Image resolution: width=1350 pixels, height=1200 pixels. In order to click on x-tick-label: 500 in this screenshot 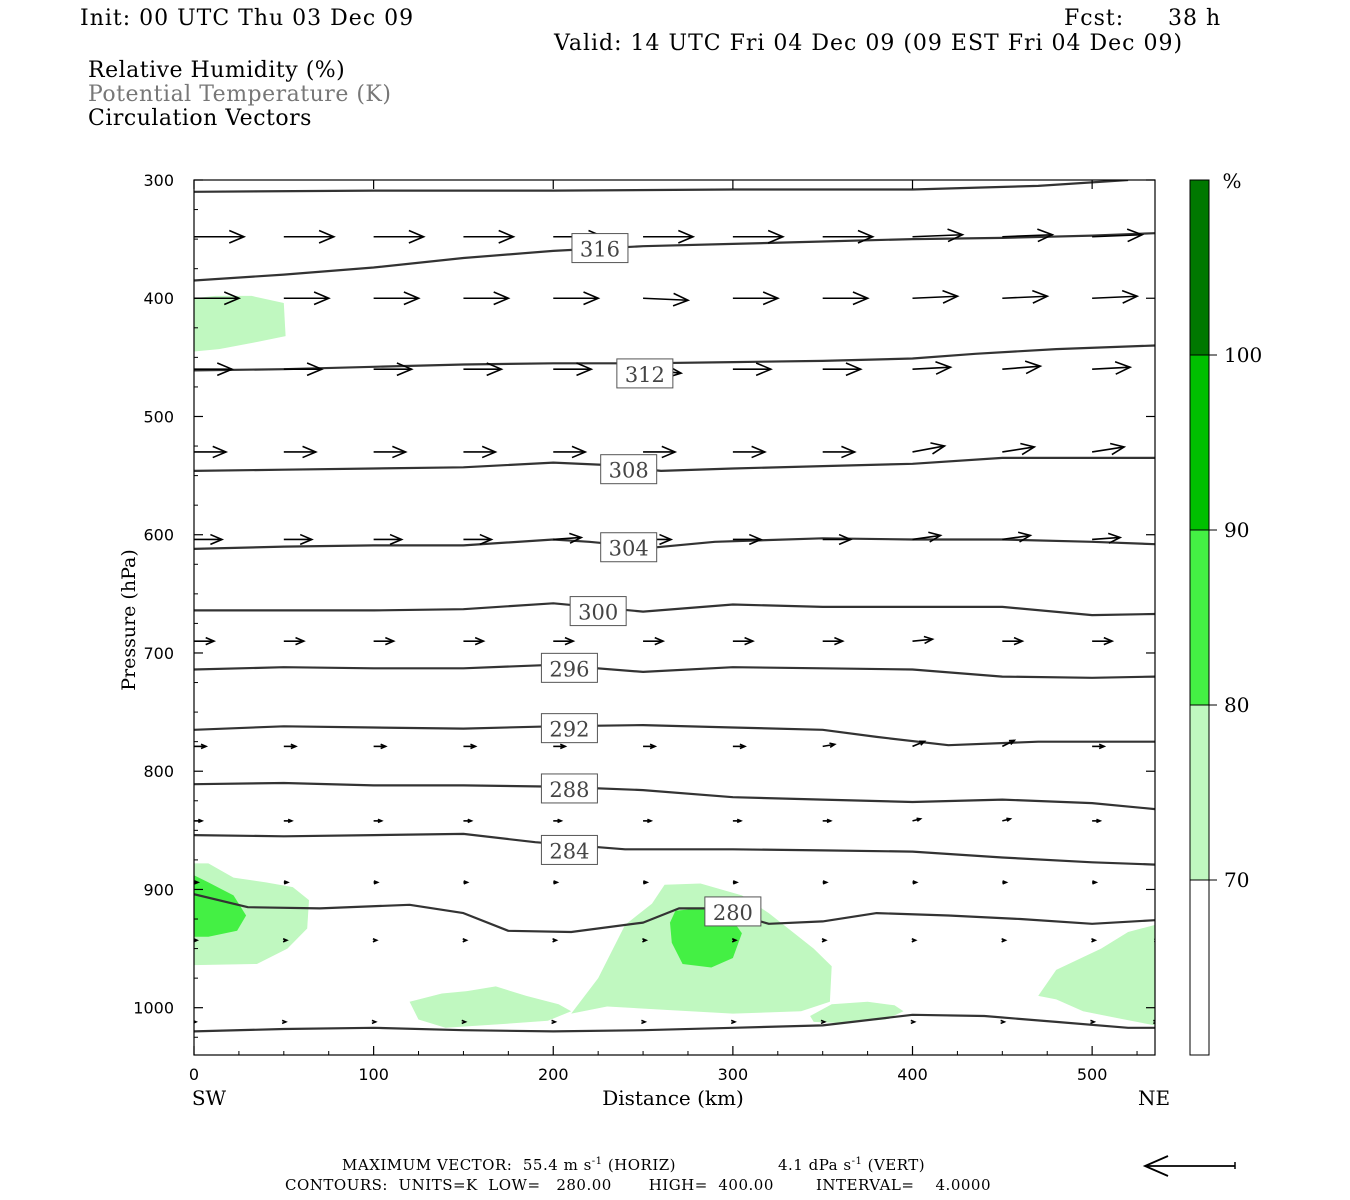, I will do `click(1092, 1074)`.